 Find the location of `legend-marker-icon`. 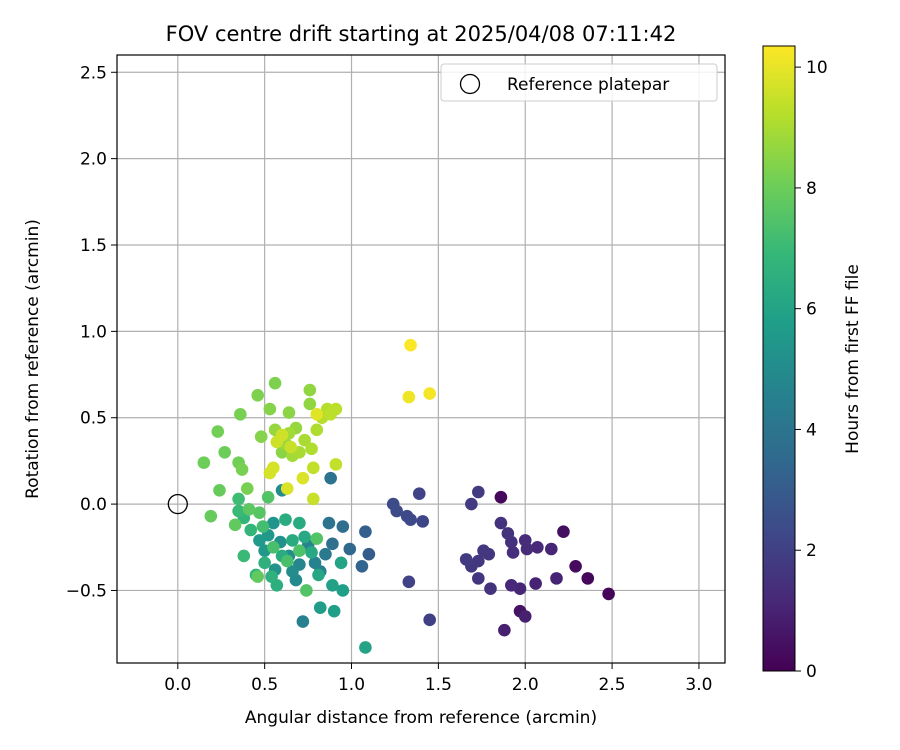

legend-marker-icon is located at coordinates (470, 84).